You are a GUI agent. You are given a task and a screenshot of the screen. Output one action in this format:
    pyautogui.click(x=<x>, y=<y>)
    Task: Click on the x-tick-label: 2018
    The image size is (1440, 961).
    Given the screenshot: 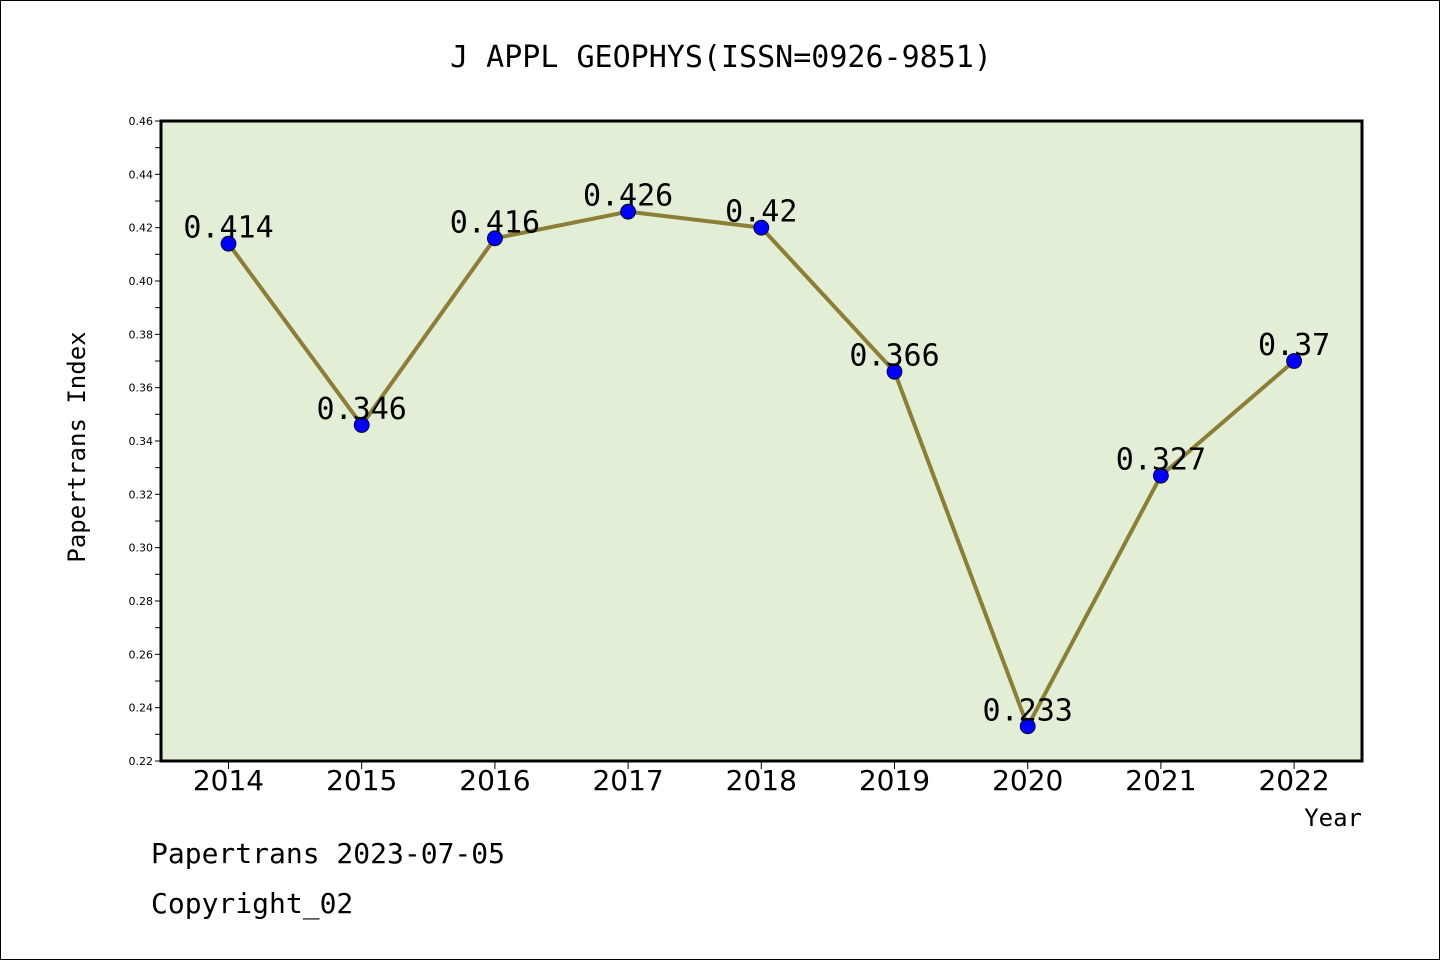 What is the action you would take?
    pyautogui.click(x=761, y=780)
    